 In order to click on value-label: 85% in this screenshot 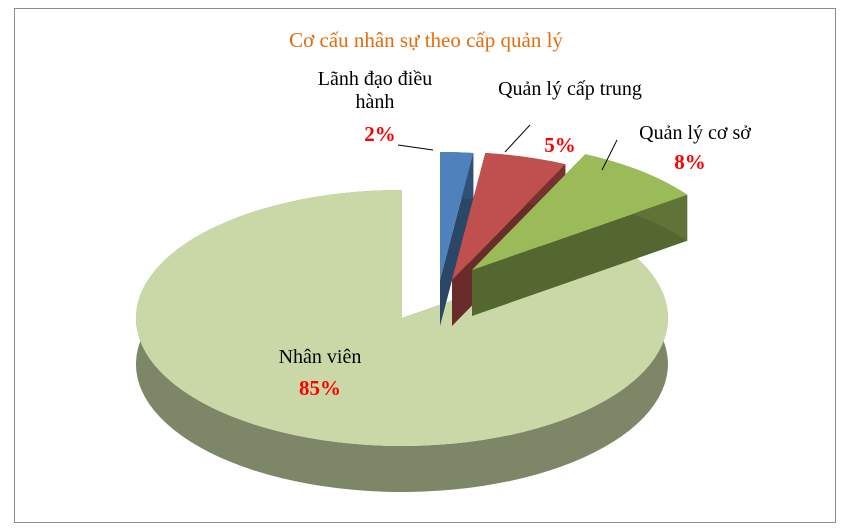, I will do `click(320, 388)`.